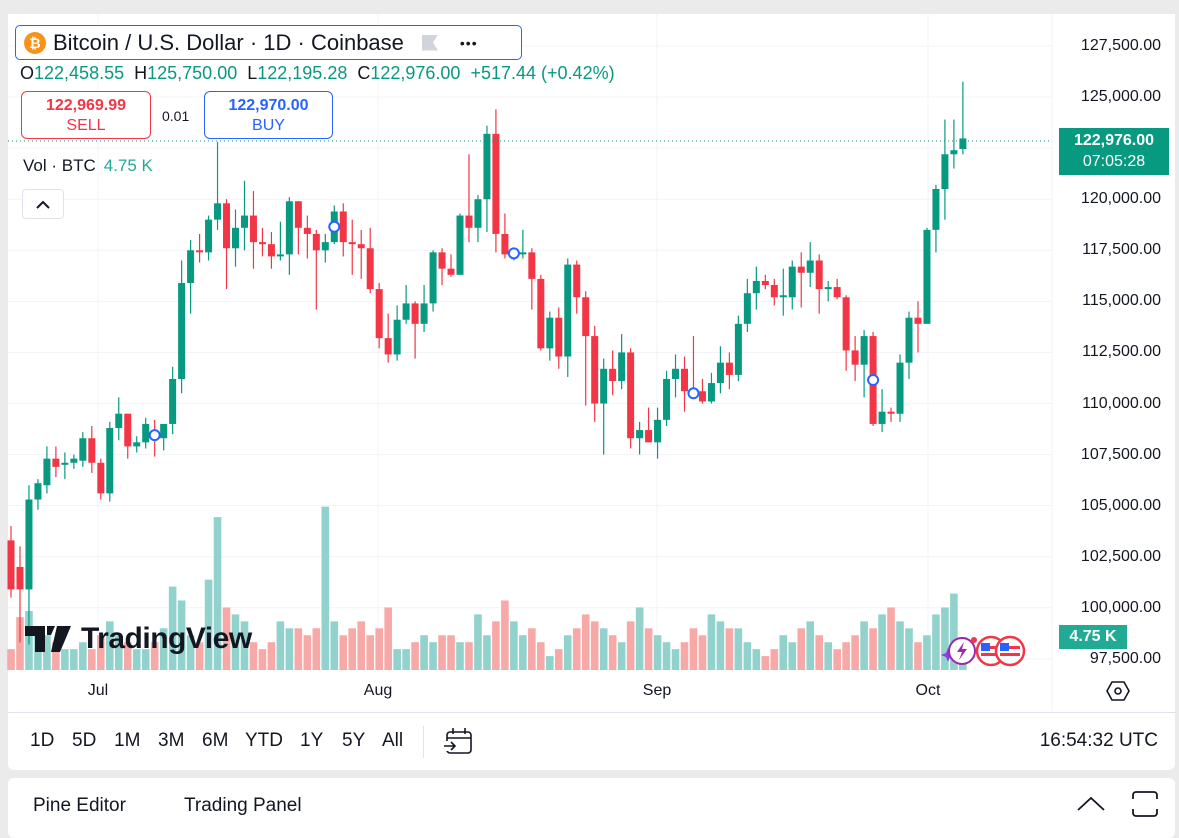 This screenshot has width=1179, height=838. I want to click on utc-clock: 16:54:32 UTC, so click(1098, 740).